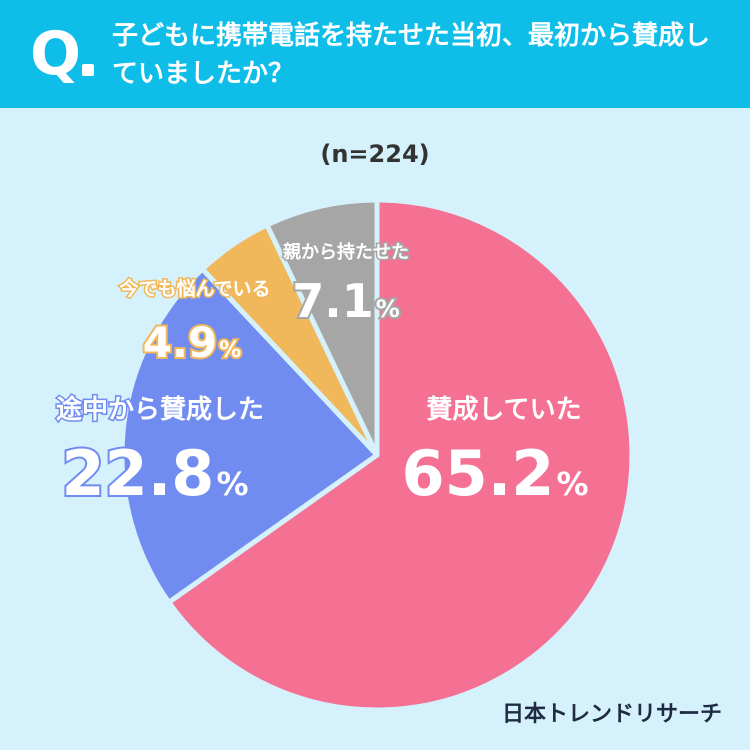  I want to click on slice-value-2: 4.9%, so click(192, 342).